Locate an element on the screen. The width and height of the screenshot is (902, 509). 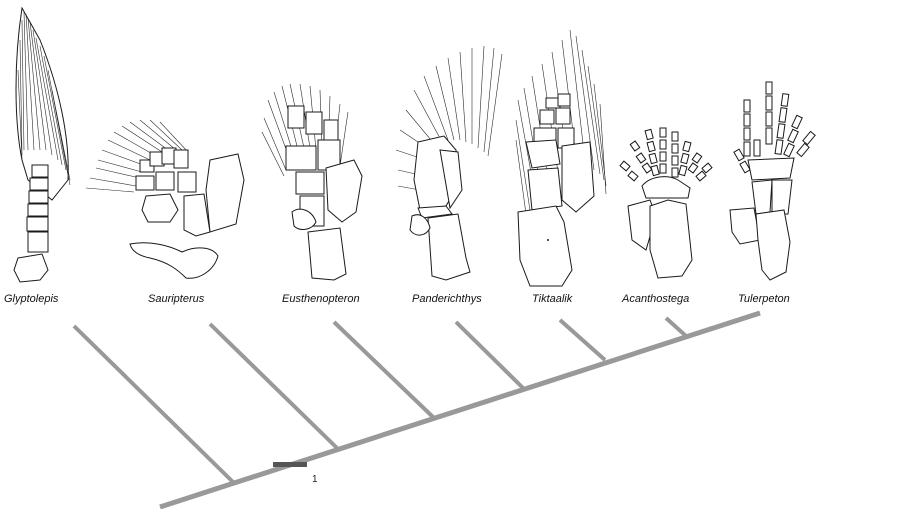
sauripterus-fin-drawing is located at coordinates (165, 199).